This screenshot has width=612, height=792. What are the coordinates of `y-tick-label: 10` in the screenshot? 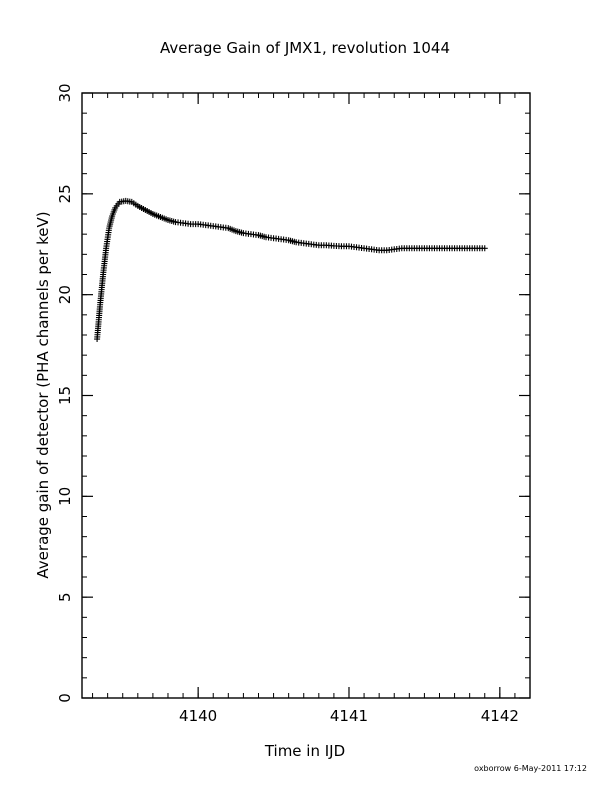 It's located at (65, 496).